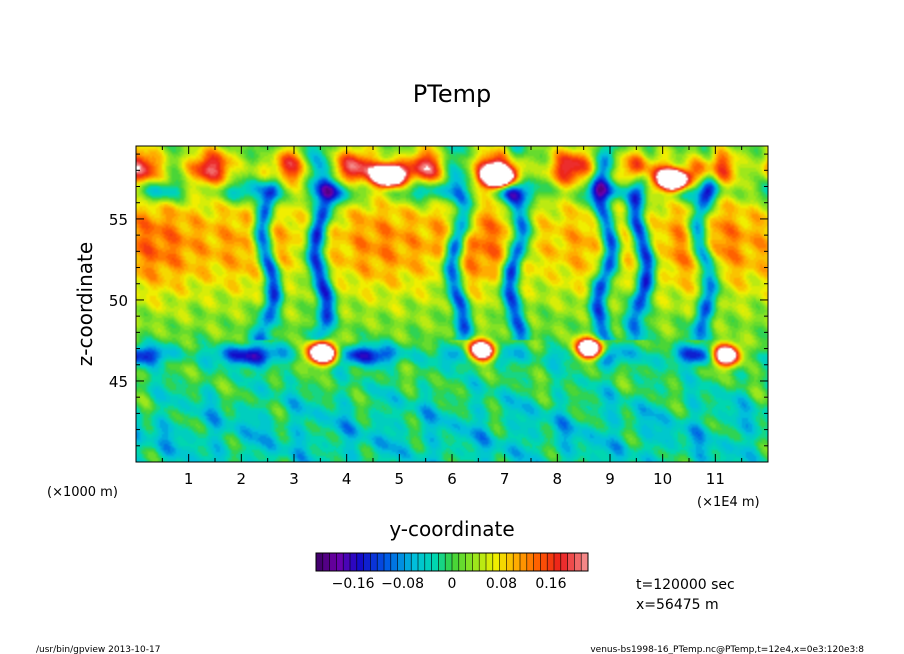 Image resolution: width=904 pixels, height=654 pixels. Describe the element at coordinates (677, 605) in the screenshot. I see `x-position-annotation: x=56475 m` at that location.